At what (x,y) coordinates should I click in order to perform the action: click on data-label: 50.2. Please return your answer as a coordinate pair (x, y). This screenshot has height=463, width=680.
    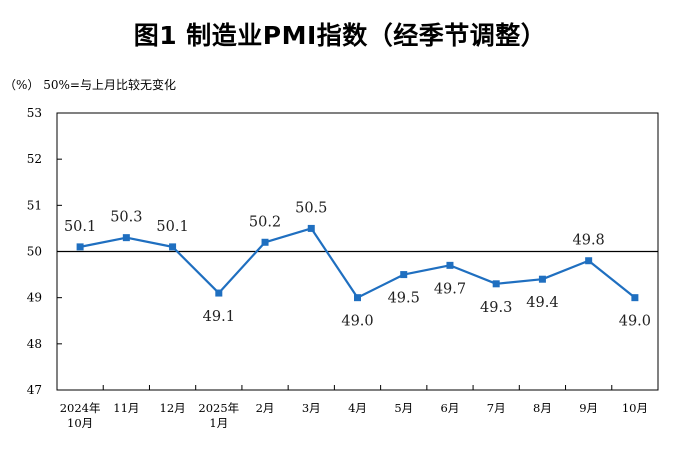
    Looking at the image, I should click on (265, 222).